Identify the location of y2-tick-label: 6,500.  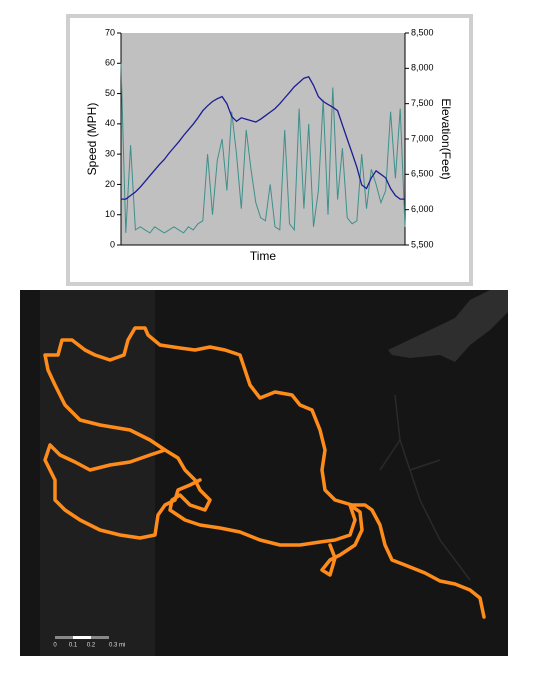
(422, 174).